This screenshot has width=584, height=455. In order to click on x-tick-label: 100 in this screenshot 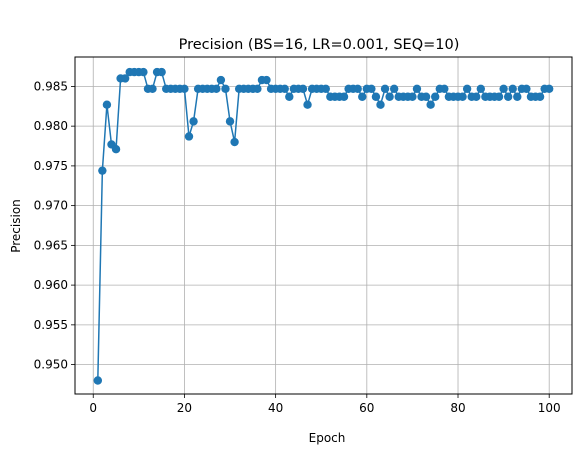, I will do `click(549, 408)`.